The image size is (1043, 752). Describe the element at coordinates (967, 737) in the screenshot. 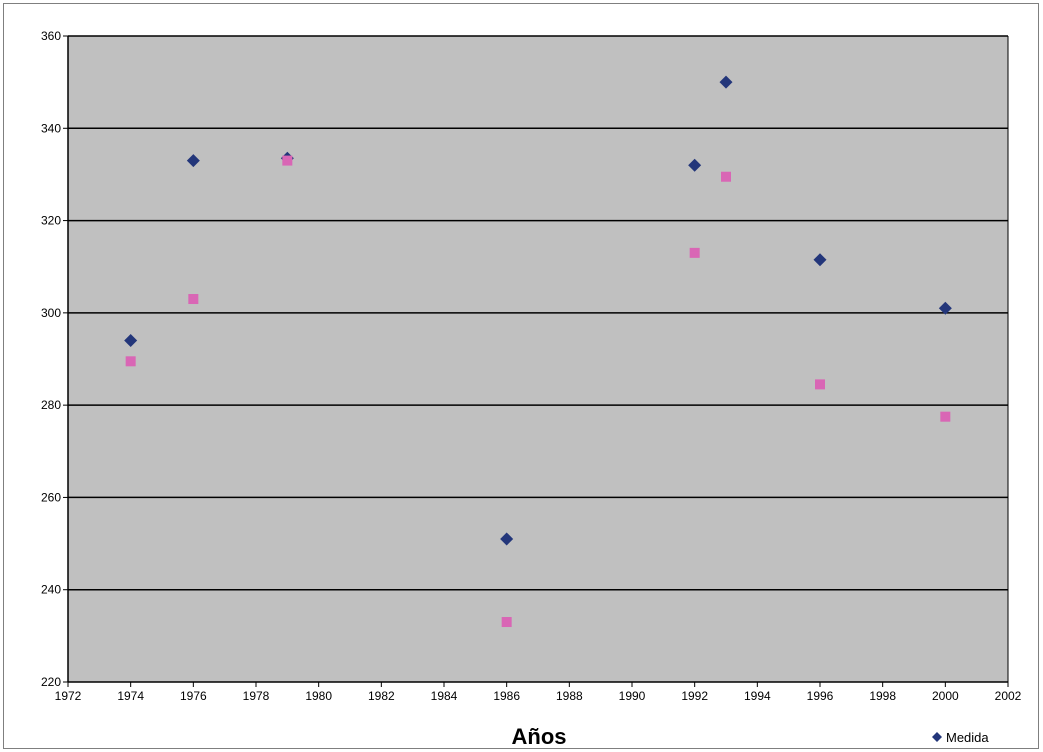

I see `legend-label-medida: Medida` at that location.